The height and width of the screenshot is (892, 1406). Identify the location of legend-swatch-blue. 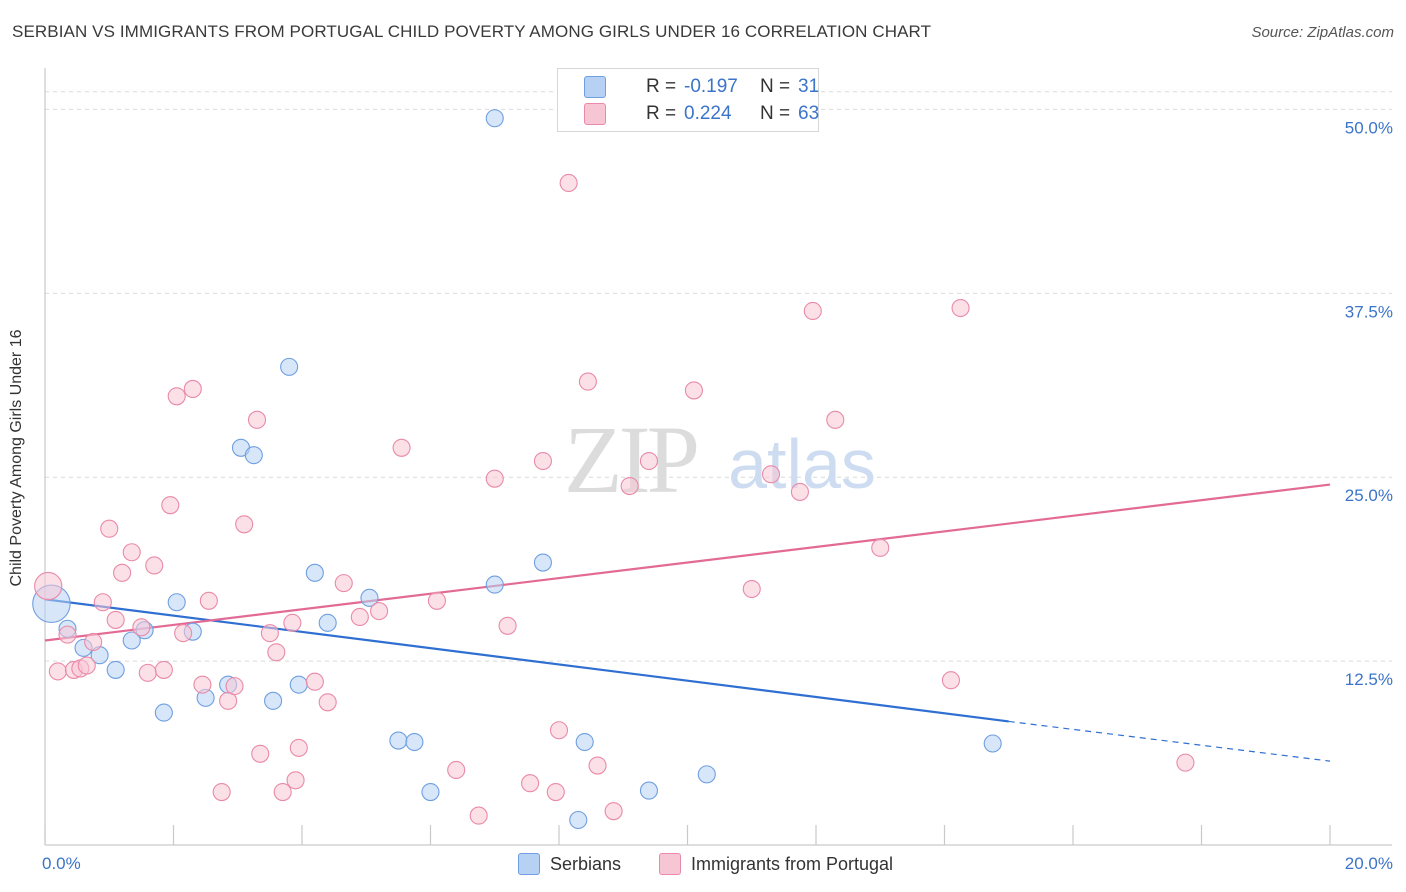
(595, 87).